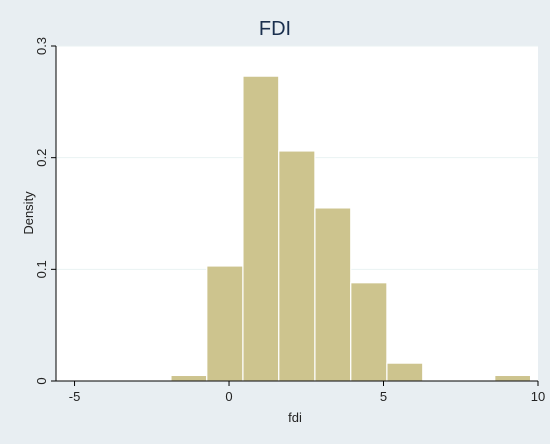 This screenshot has height=444, width=550. I want to click on x-axis-title: fdi, so click(295, 417).